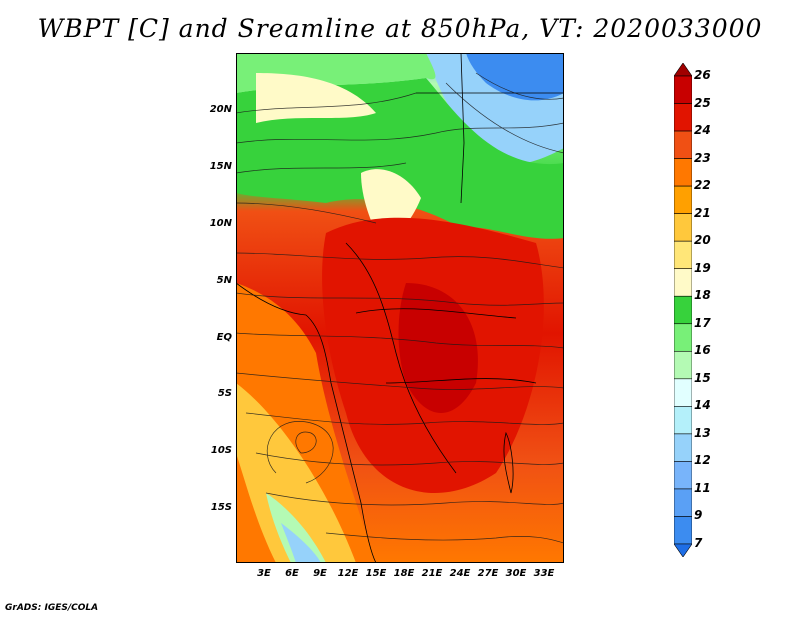 The image size is (800, 618). I want to click on field-tan-nw, so click(316, 98).